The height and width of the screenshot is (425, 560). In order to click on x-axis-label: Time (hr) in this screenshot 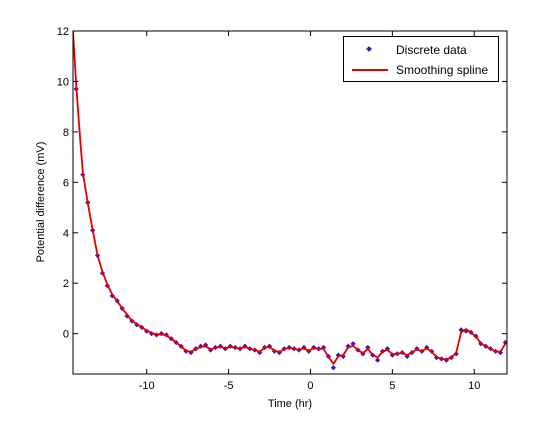, I will do `click(290, 404)`.